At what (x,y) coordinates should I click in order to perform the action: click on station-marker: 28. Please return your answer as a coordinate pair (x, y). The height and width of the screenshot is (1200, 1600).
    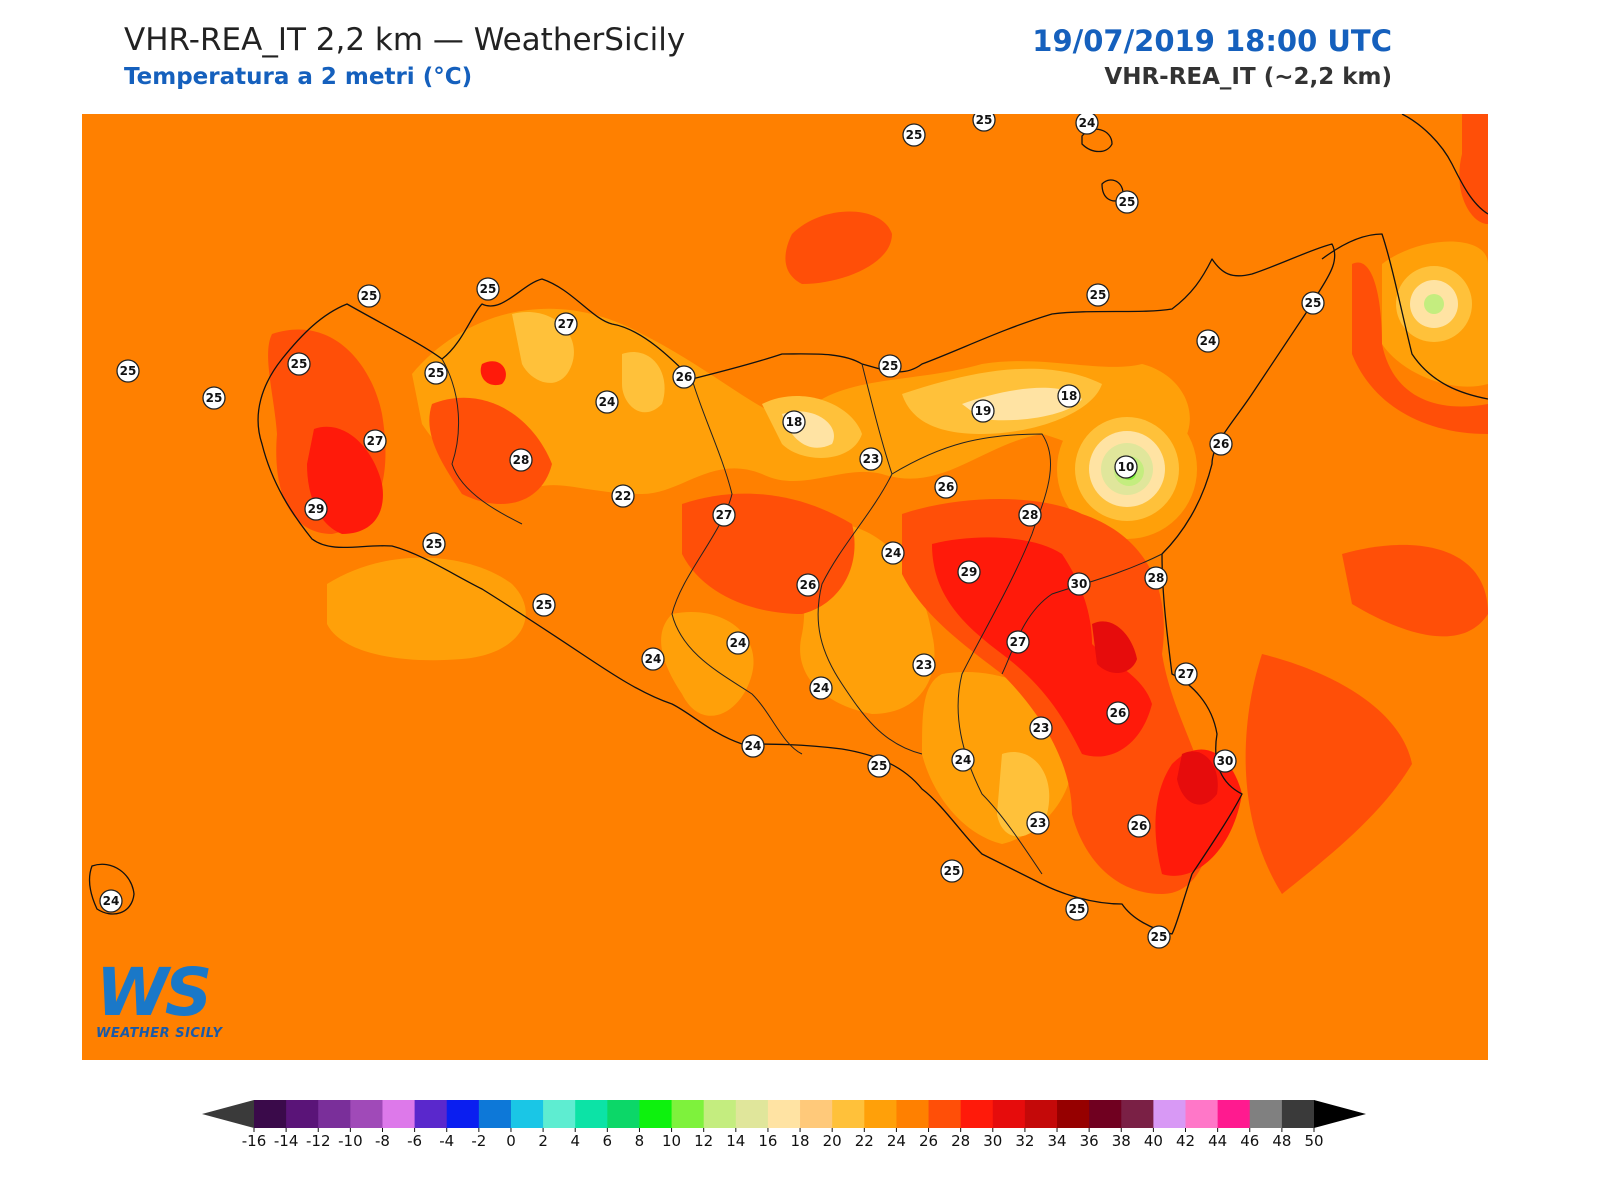
    Looking at the image, I should click on (1030, 515).